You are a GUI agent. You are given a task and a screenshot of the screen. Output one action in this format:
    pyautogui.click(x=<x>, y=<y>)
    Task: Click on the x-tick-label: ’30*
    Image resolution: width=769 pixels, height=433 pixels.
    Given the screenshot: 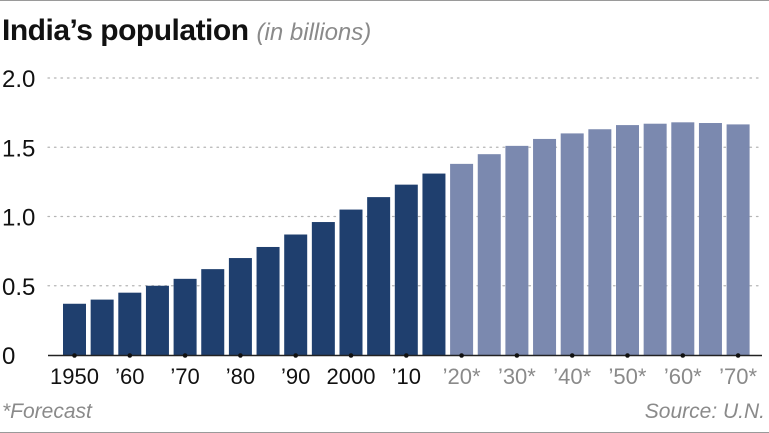 What is the action you would take?
    pyautogui.click(x=517, y=376)
    